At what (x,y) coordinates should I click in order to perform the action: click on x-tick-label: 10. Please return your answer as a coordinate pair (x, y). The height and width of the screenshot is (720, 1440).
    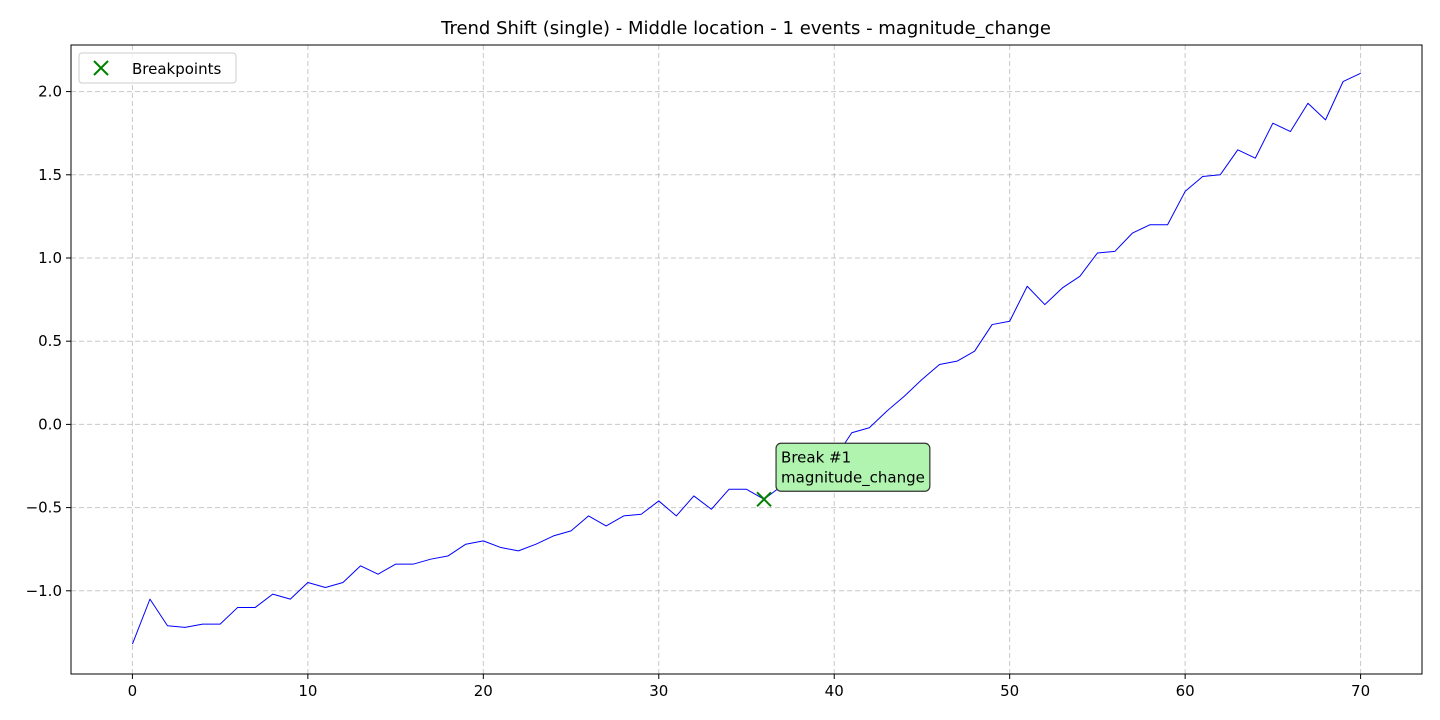
    Looking at the image, I should click on (307, 691).